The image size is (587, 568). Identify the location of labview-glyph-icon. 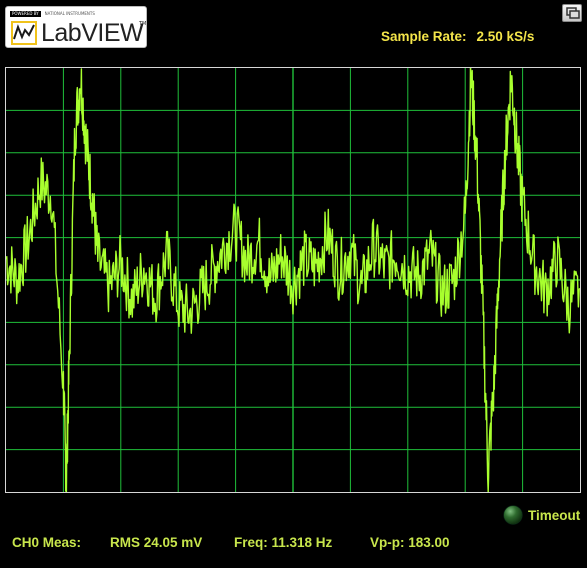
(24, 33).